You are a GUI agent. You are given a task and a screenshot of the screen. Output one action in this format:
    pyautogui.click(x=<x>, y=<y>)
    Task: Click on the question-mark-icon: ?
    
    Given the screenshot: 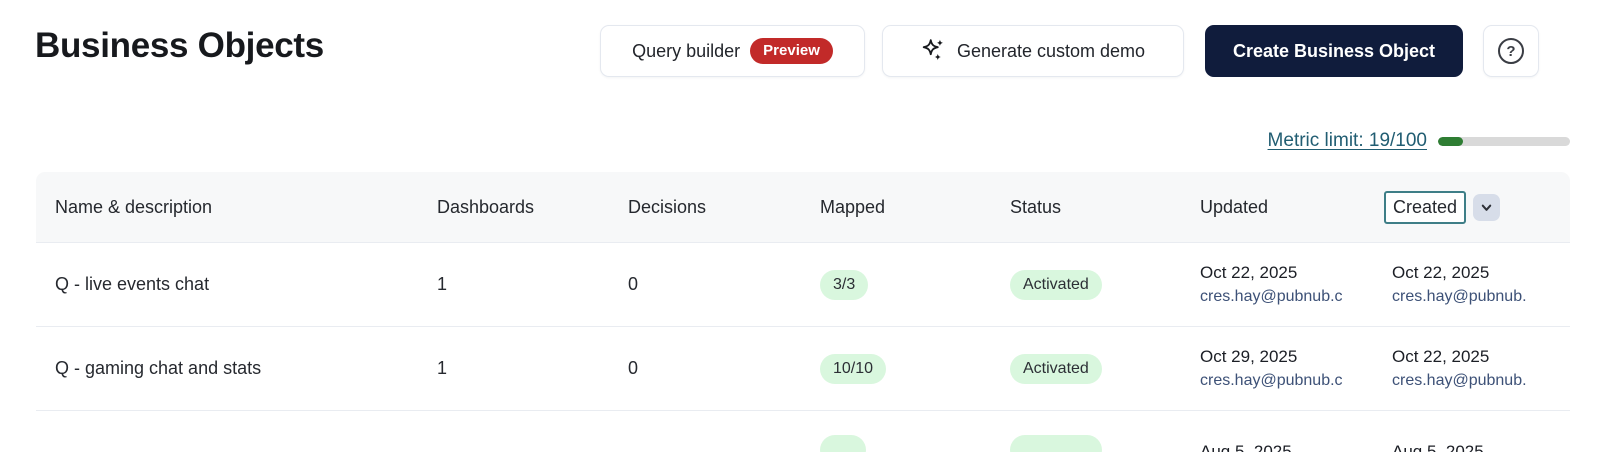 What is the action you would take?
    pyautogui.click(x=1511, y=51)
    